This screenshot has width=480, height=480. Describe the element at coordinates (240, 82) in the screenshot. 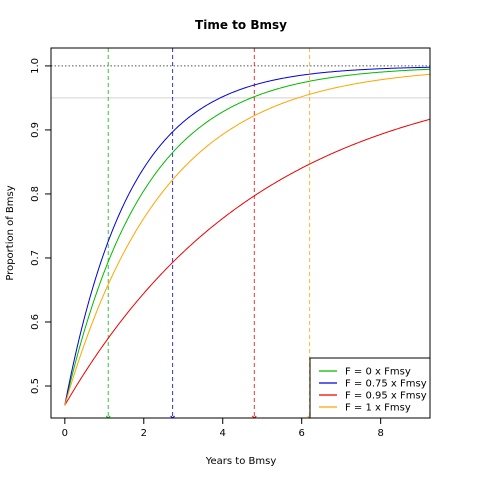

I see `reference-lines` at that location.